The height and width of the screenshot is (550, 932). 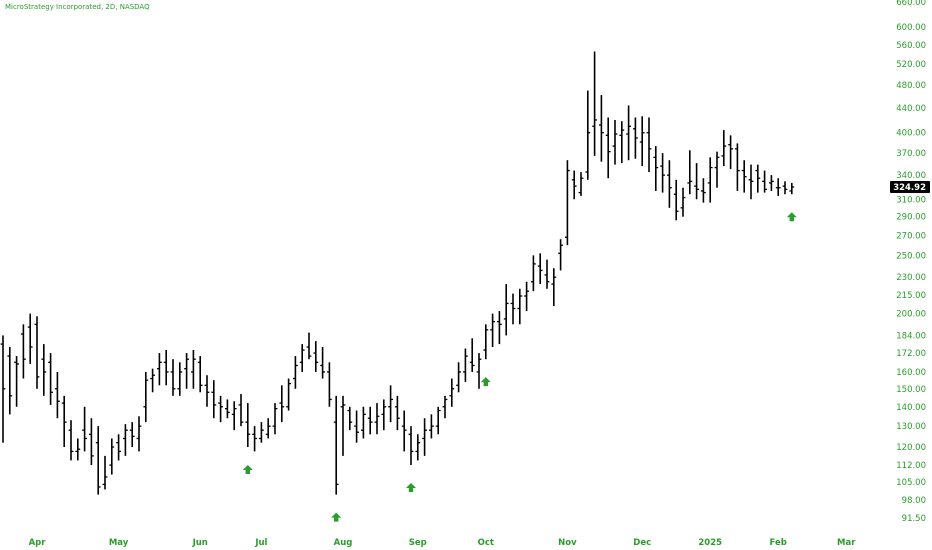 I want to click on y-tick-label: 91.50, so click(x=914, y=519).